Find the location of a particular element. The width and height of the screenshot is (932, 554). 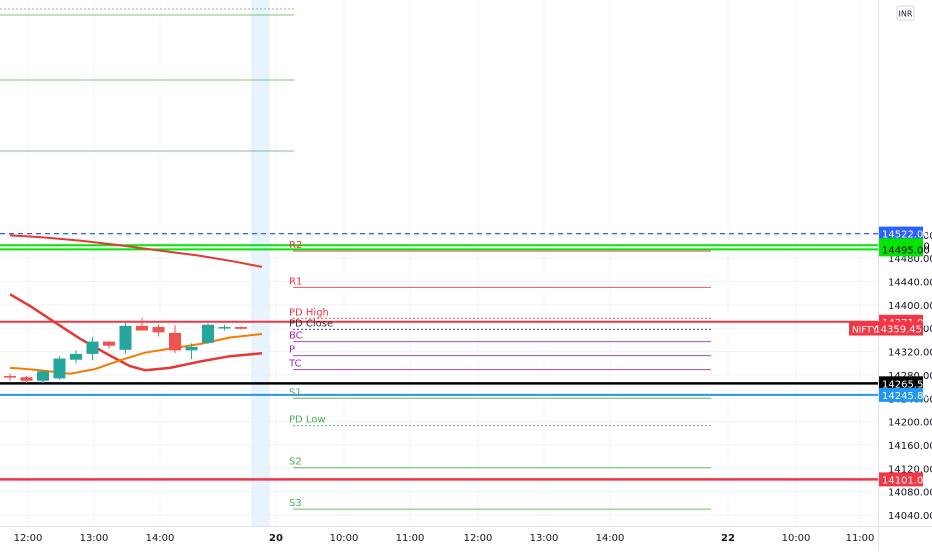

price-tag-label: 14522.00 is located at coordinates (906, 235).